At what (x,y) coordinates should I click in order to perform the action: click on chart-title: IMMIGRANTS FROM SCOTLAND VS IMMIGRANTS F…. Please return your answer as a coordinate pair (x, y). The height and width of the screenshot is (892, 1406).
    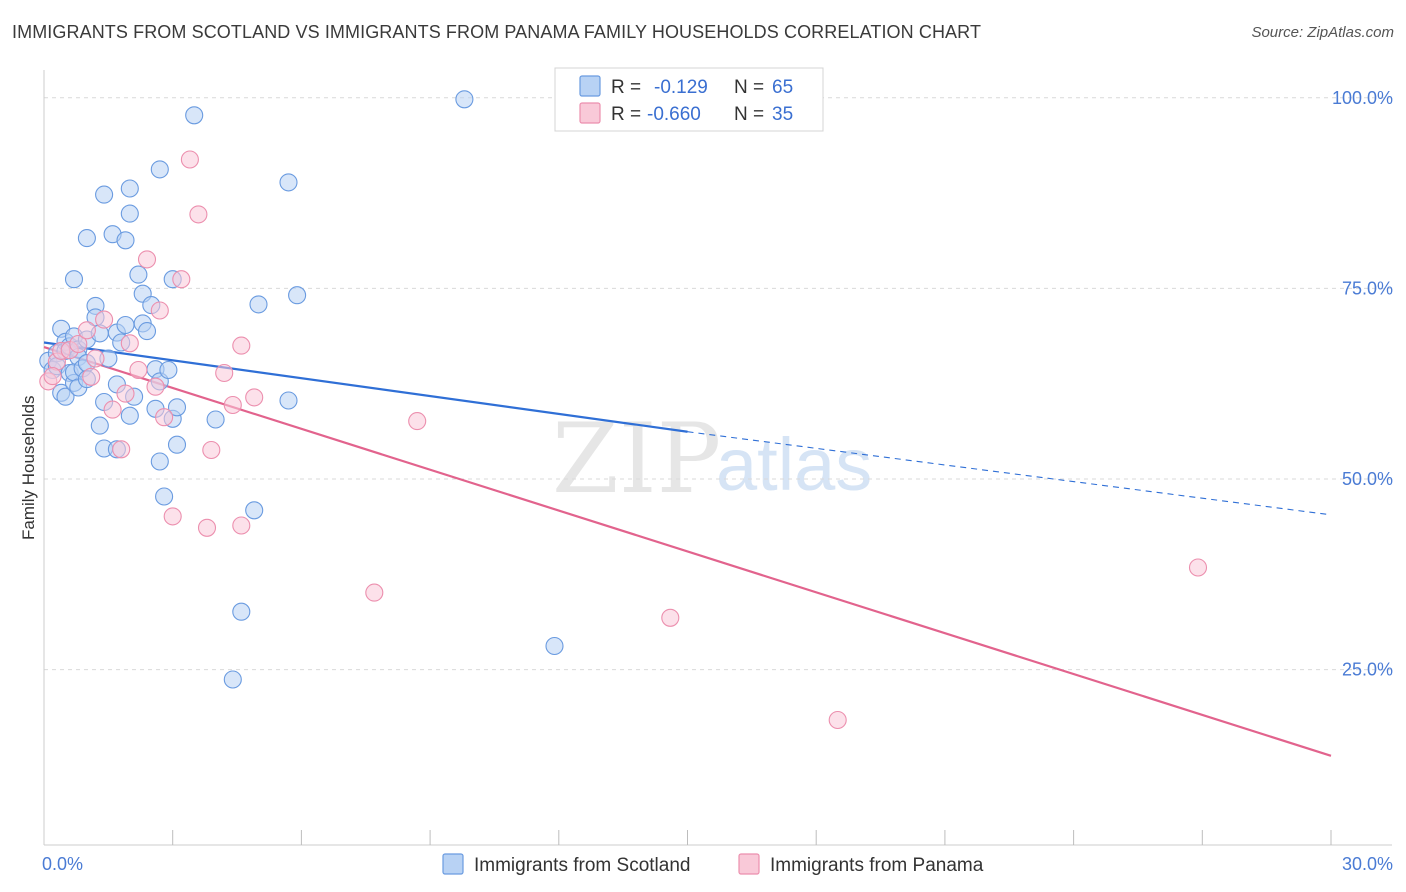
    Looking at the image, I should click on (497, 32).